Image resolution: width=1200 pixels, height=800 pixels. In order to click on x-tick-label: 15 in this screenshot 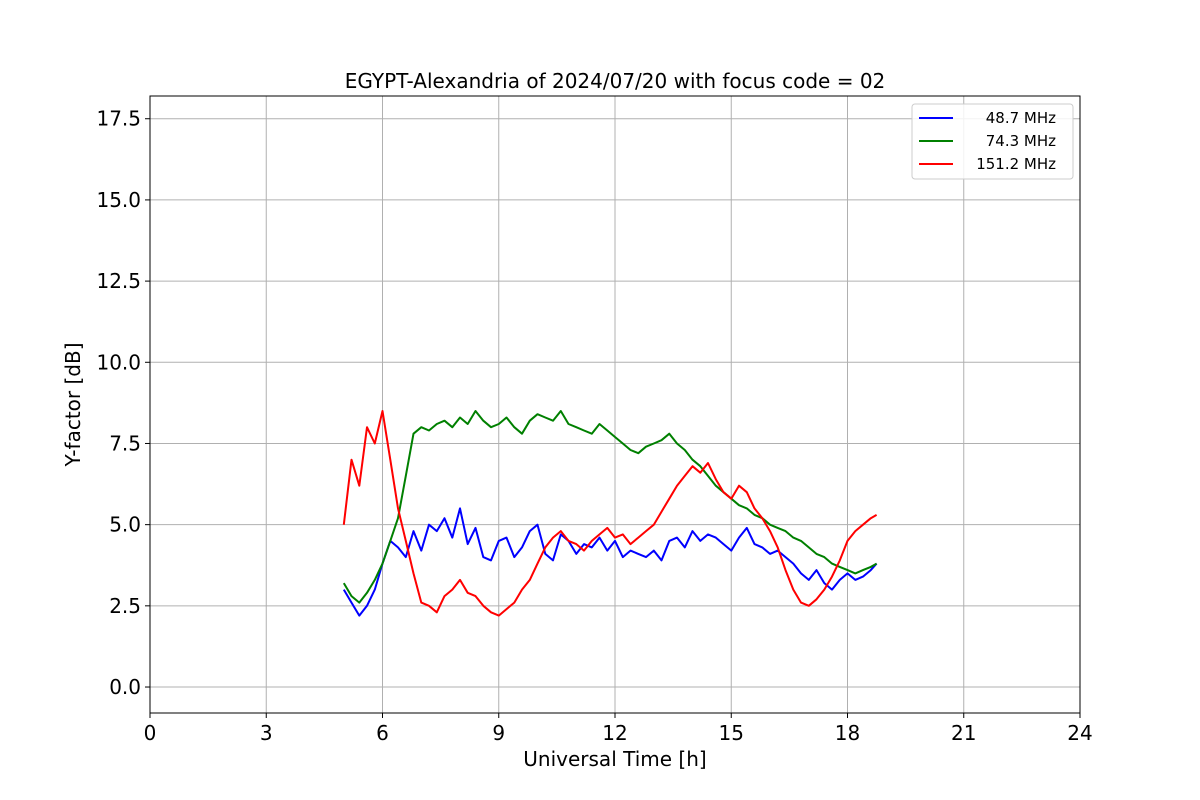, I will do `click(731, 733)`.